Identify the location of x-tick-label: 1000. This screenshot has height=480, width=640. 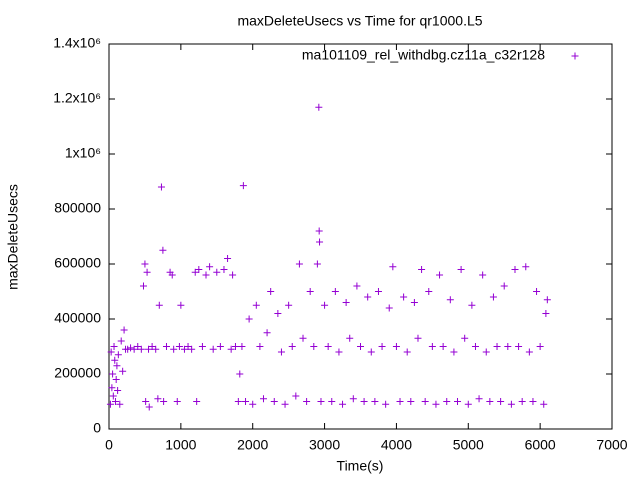
(180, 445).